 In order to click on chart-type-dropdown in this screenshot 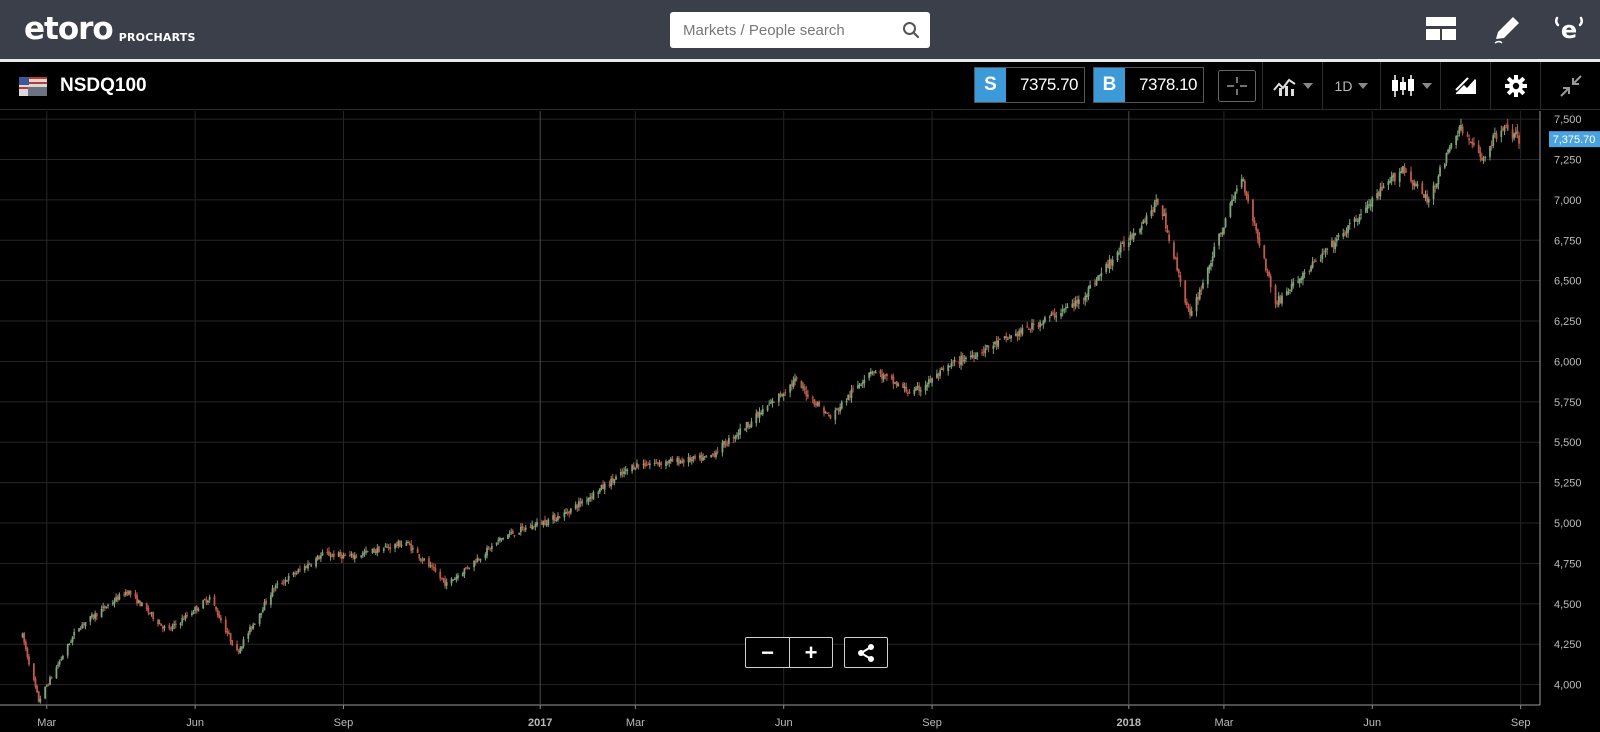, I will do `click(1410, 86)`.